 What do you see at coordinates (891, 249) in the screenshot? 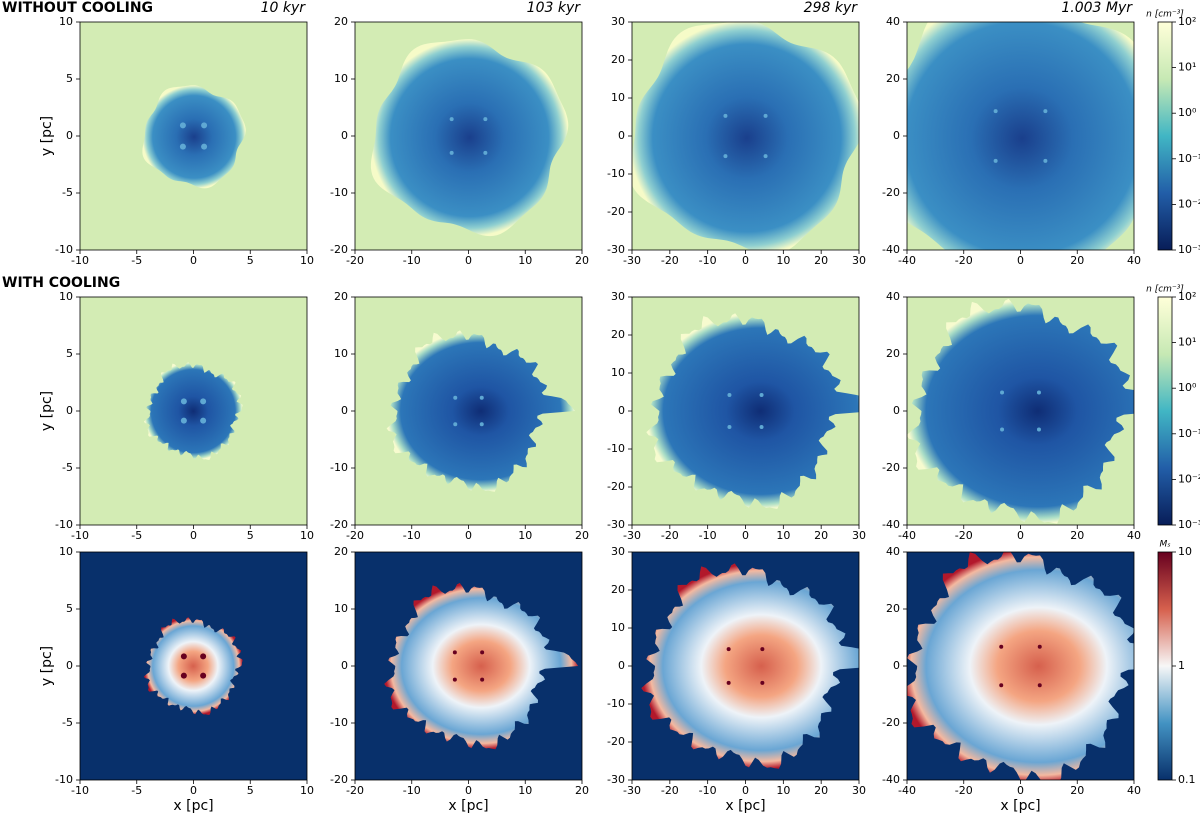
I see `y-tick-label: -40` at bounding box center [891, 249].